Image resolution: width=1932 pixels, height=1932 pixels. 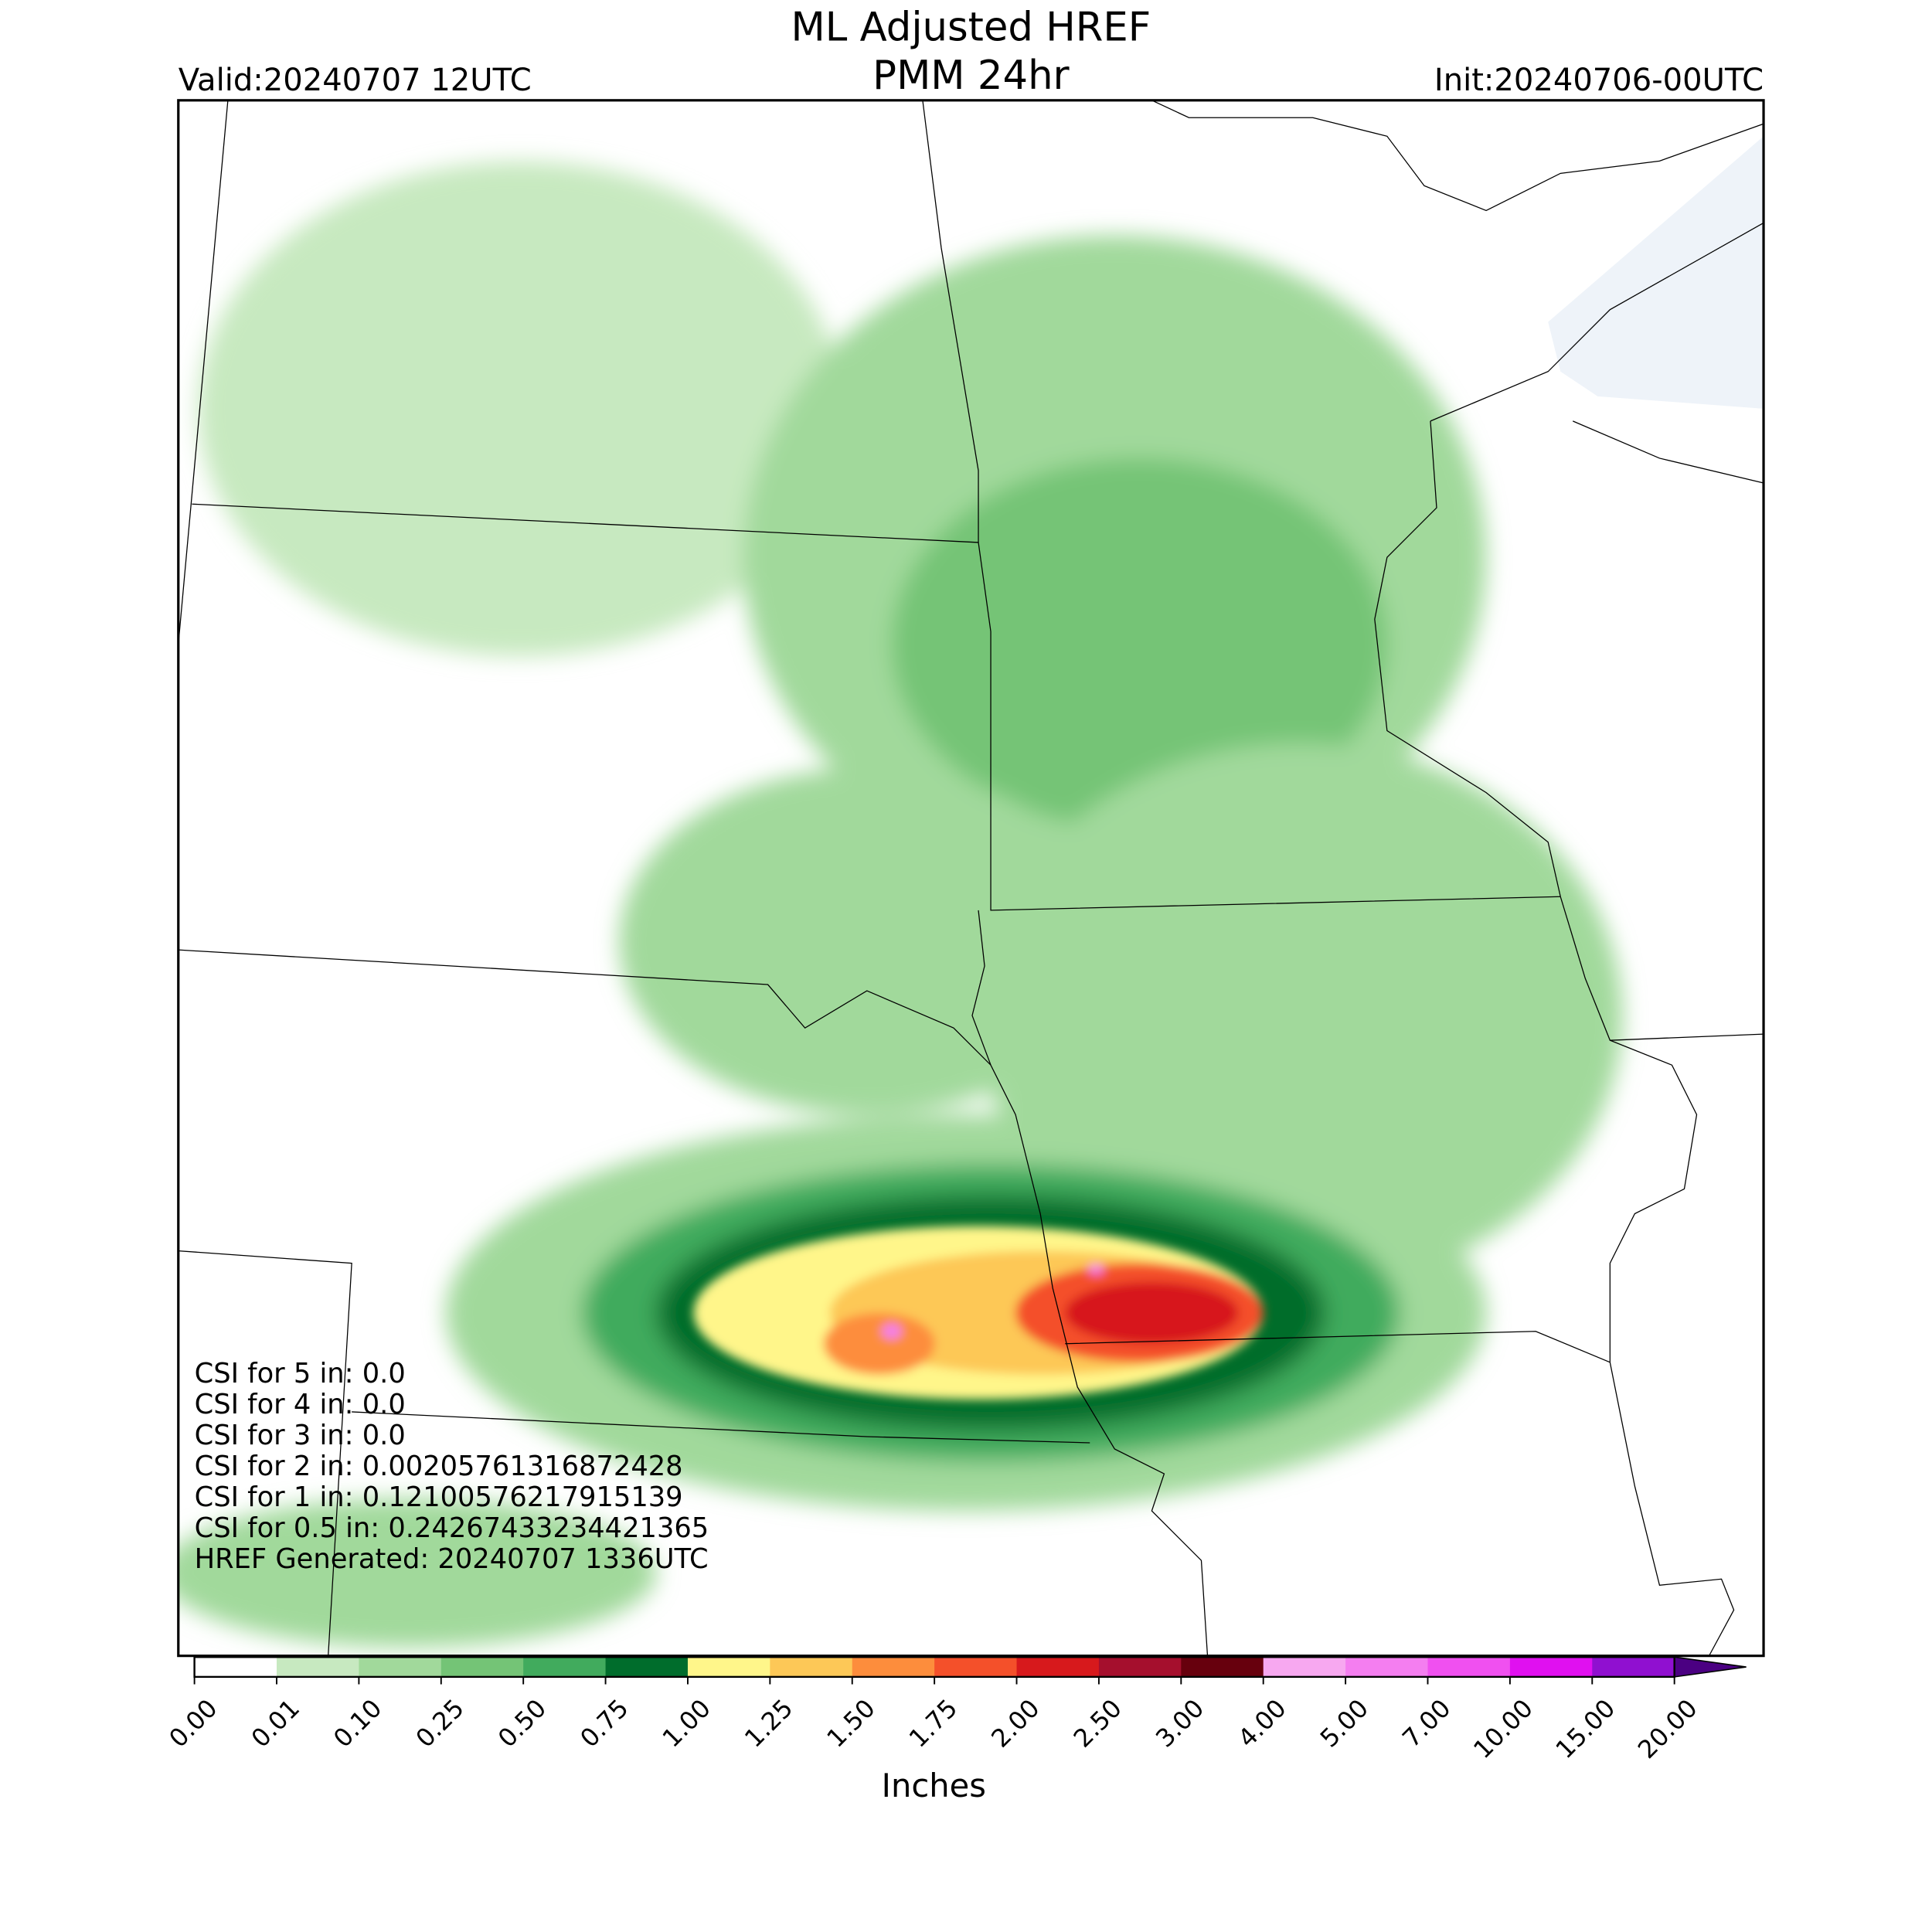 I want to click on colorbar-tick-label: 2.00, so click(x=1015, y=1723).